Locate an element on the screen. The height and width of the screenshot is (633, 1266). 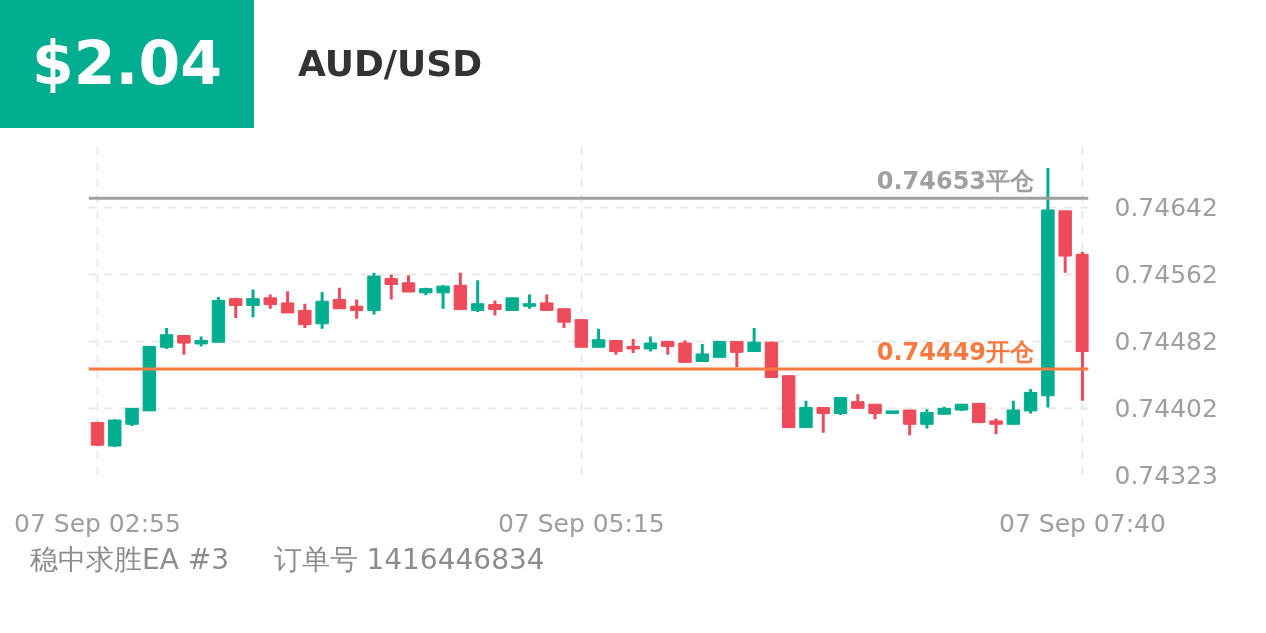
y-tick-label: 0.74562 is located at coordinates (1166, 275).